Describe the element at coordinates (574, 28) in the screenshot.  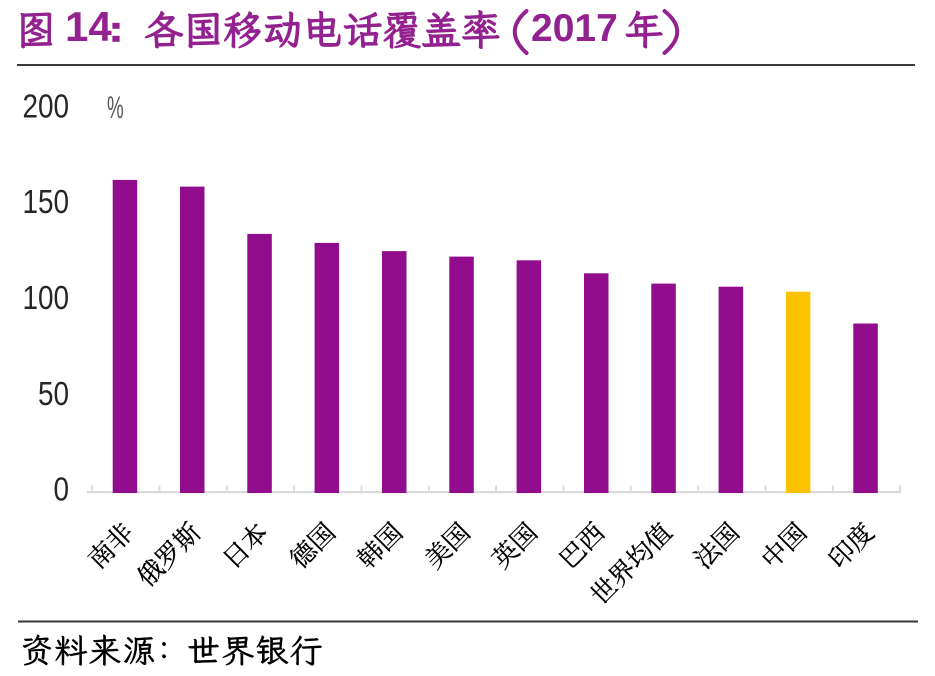
I see `svg-text: 2017` at that location.